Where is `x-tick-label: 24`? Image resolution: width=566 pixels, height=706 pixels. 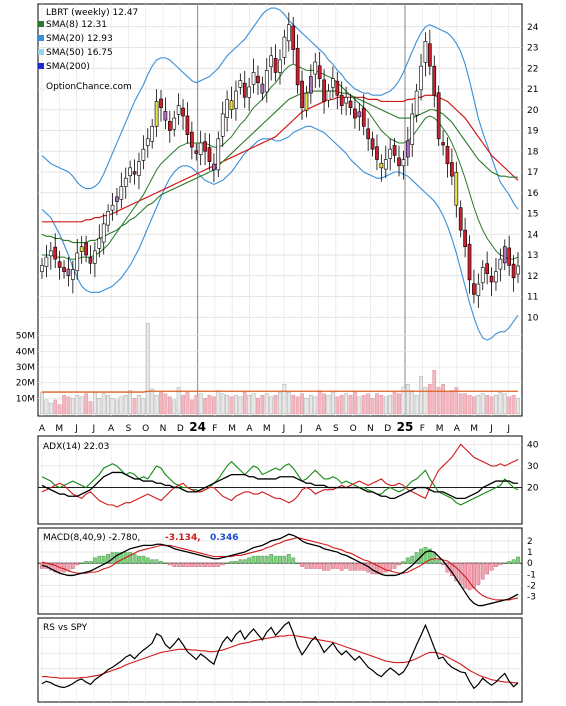
x-tick-label: 24 is located at coordinates (197, 427).